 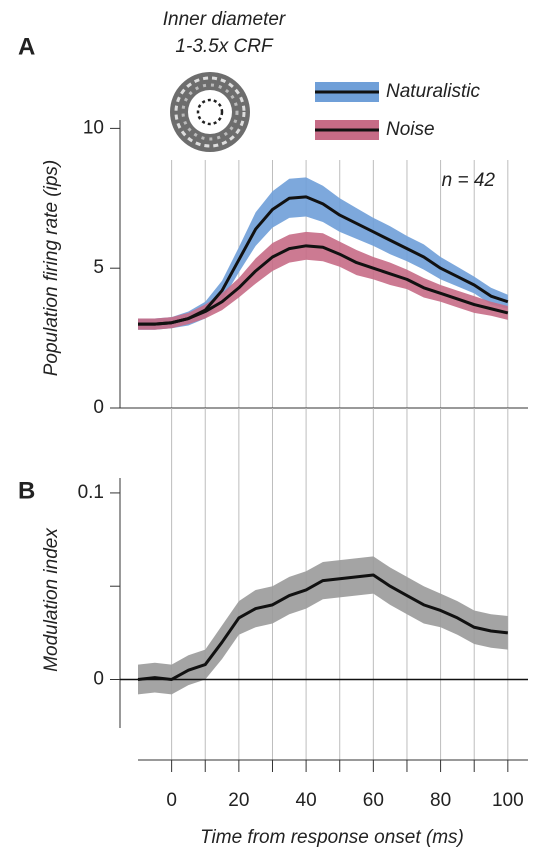 I want to click on legend-label: Noise, so click(x=410, y=129).